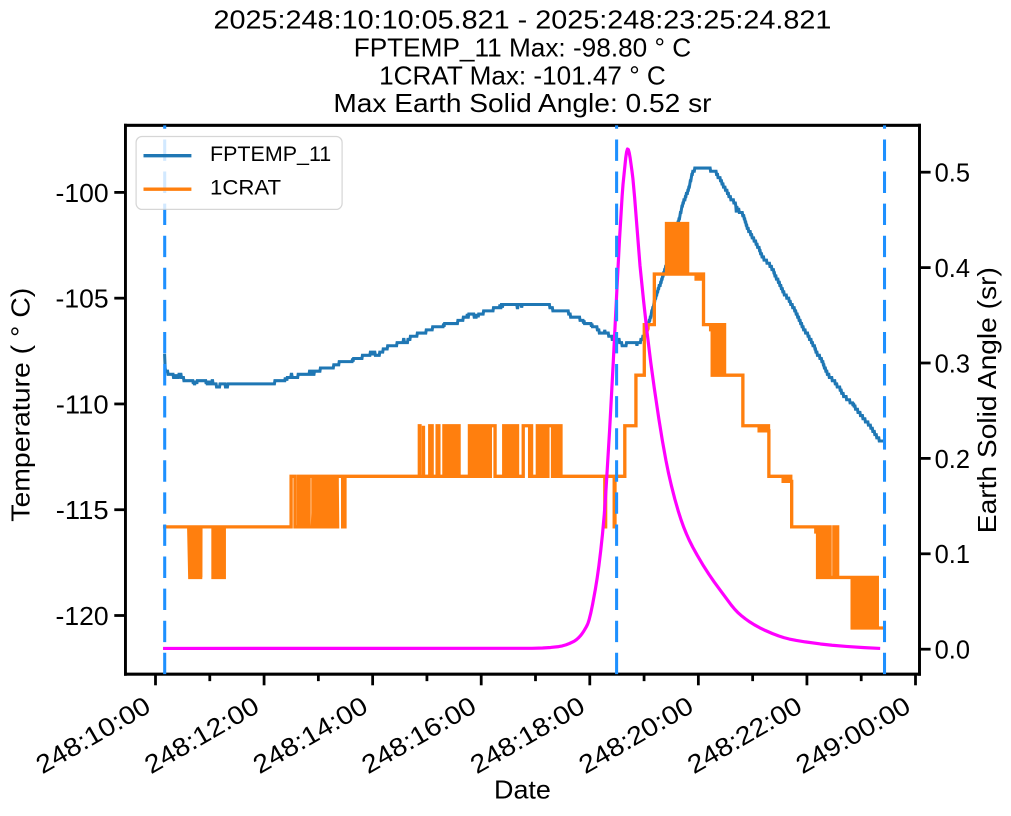 The width and height of the screenshot is (1011, 816). What do you see at coordinates (522, 76) in the screenshot?
I see `svg-text: 1CRAT Max: -101.47 ° C` at bounding box center [522, 76].